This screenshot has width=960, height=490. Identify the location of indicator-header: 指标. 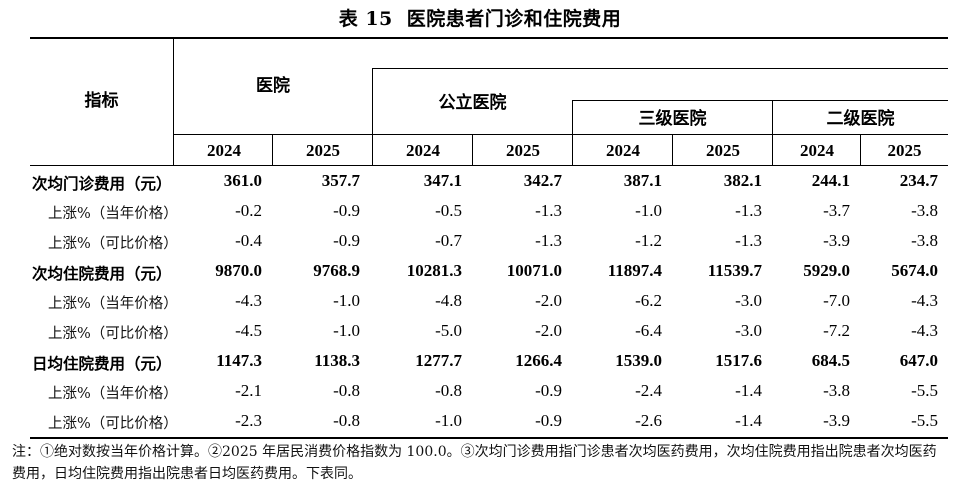
(101, 101).